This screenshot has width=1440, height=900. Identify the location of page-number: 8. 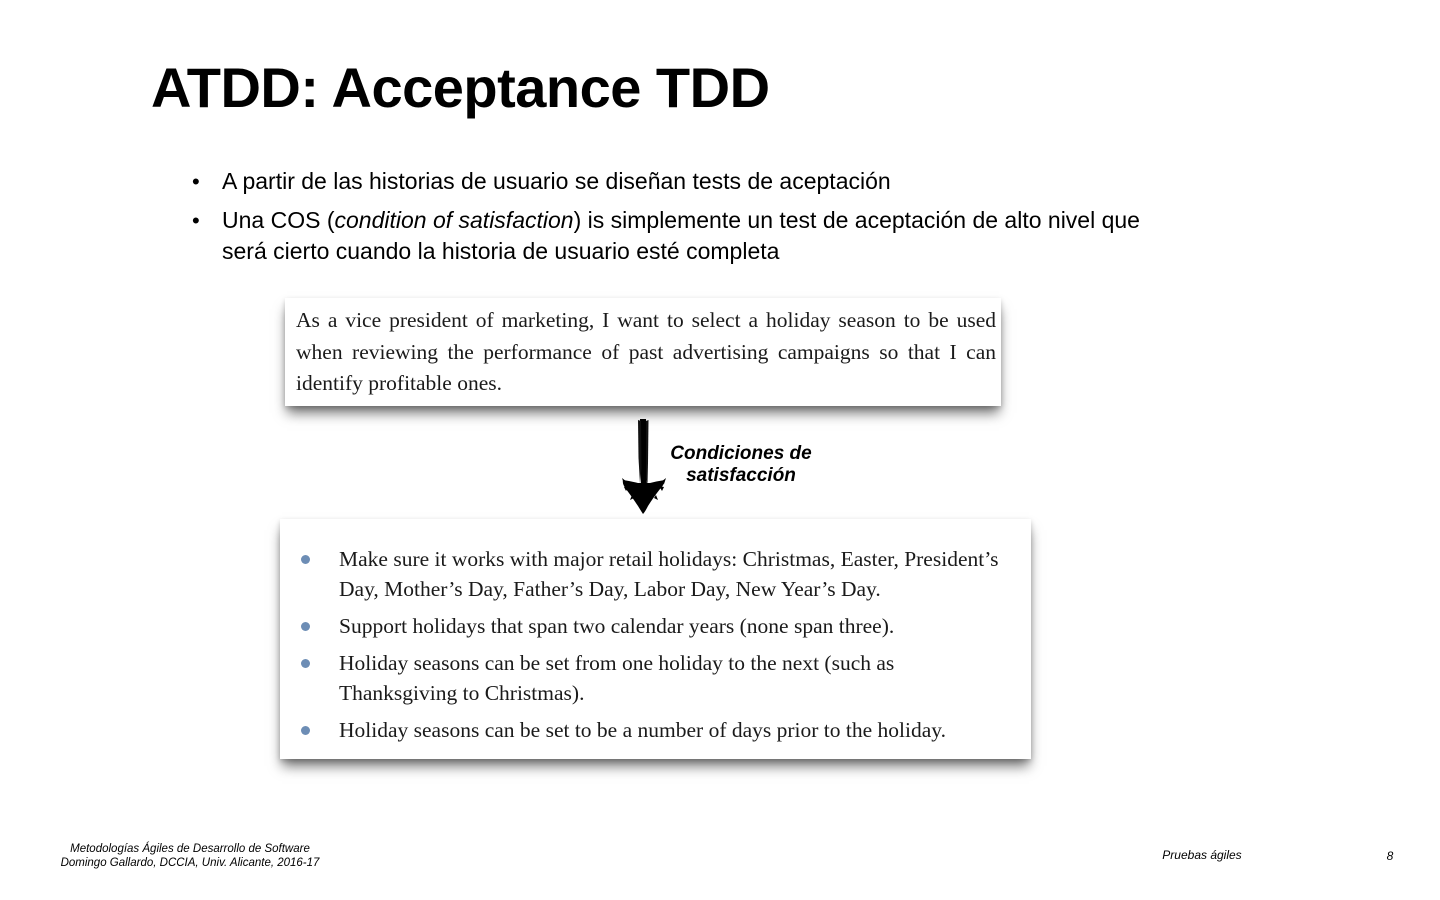
(1390, 856).